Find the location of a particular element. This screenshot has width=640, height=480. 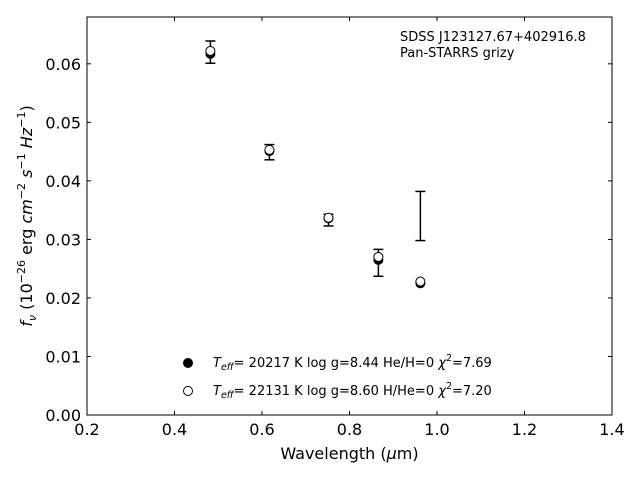

y-tick-label: 0.06 is located at coordinates (63, 64).